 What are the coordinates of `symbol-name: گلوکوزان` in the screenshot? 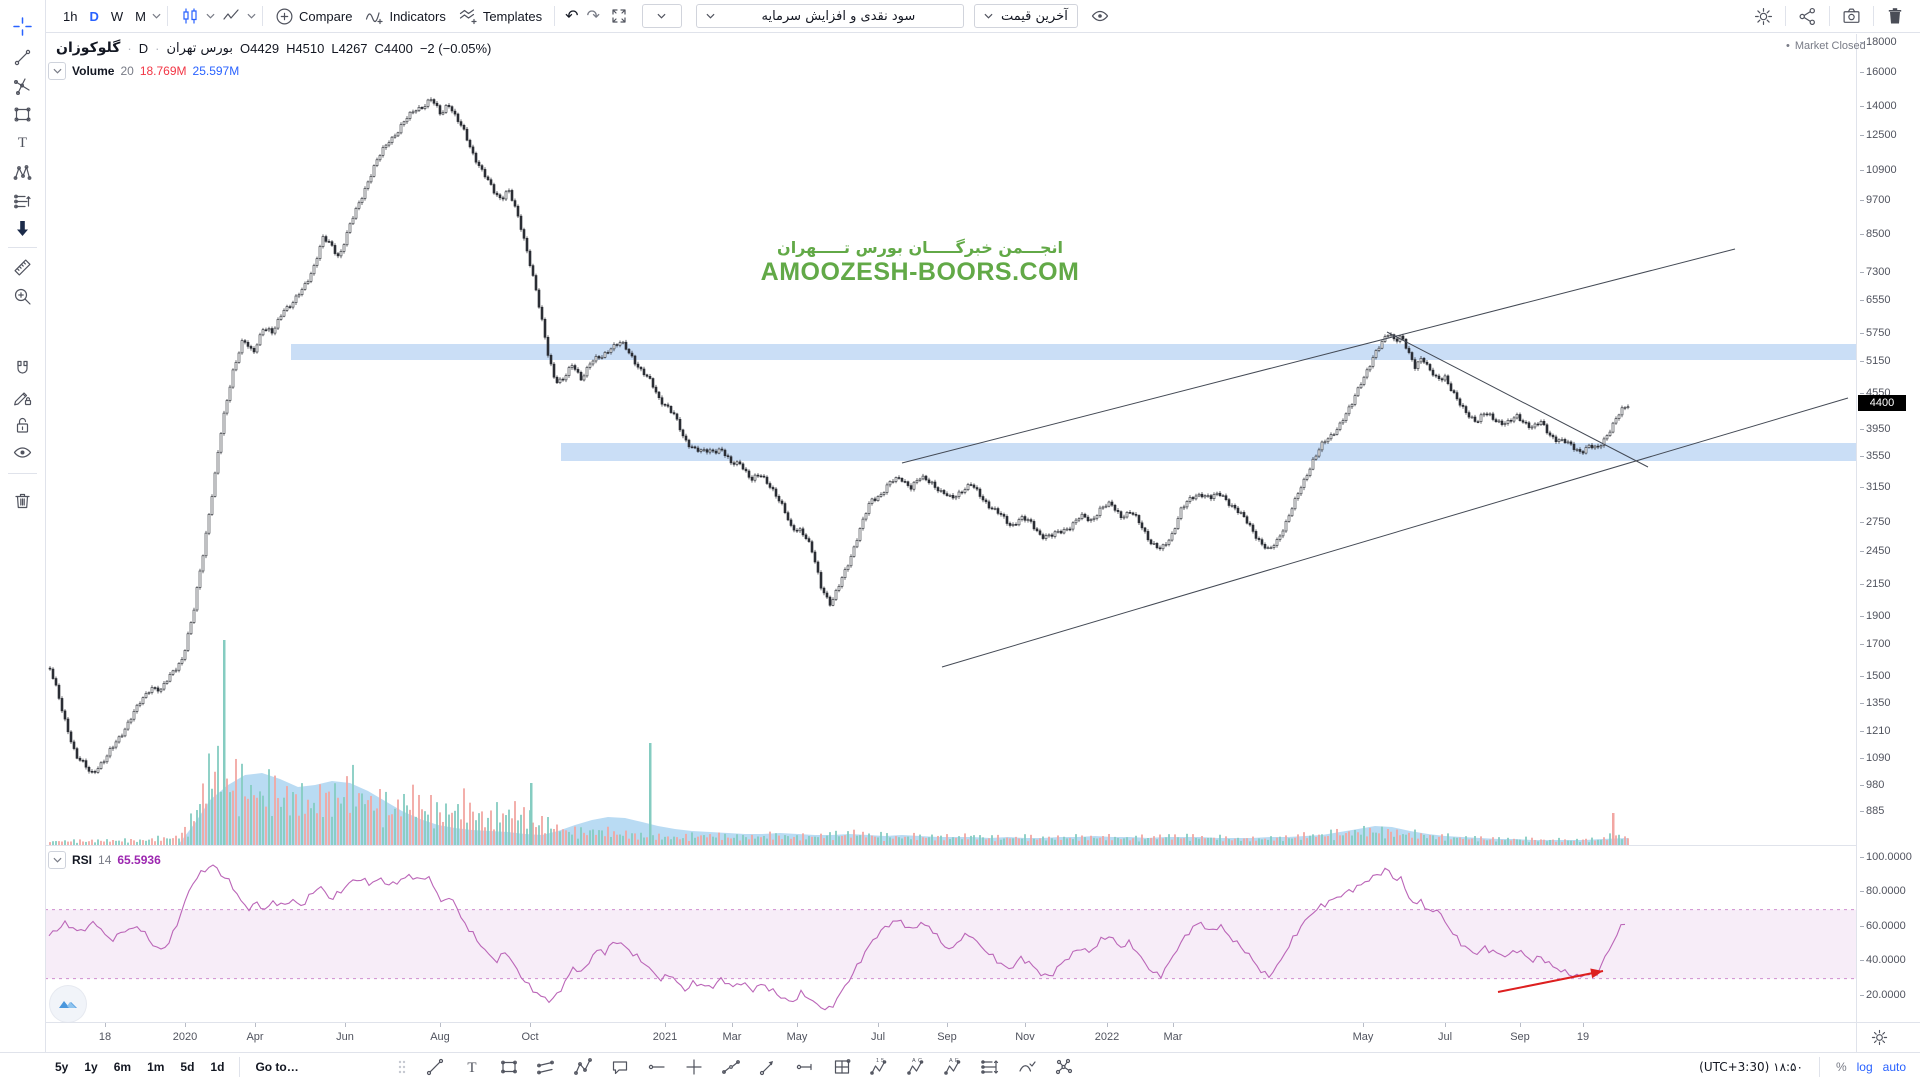 It's located at (88, 48).